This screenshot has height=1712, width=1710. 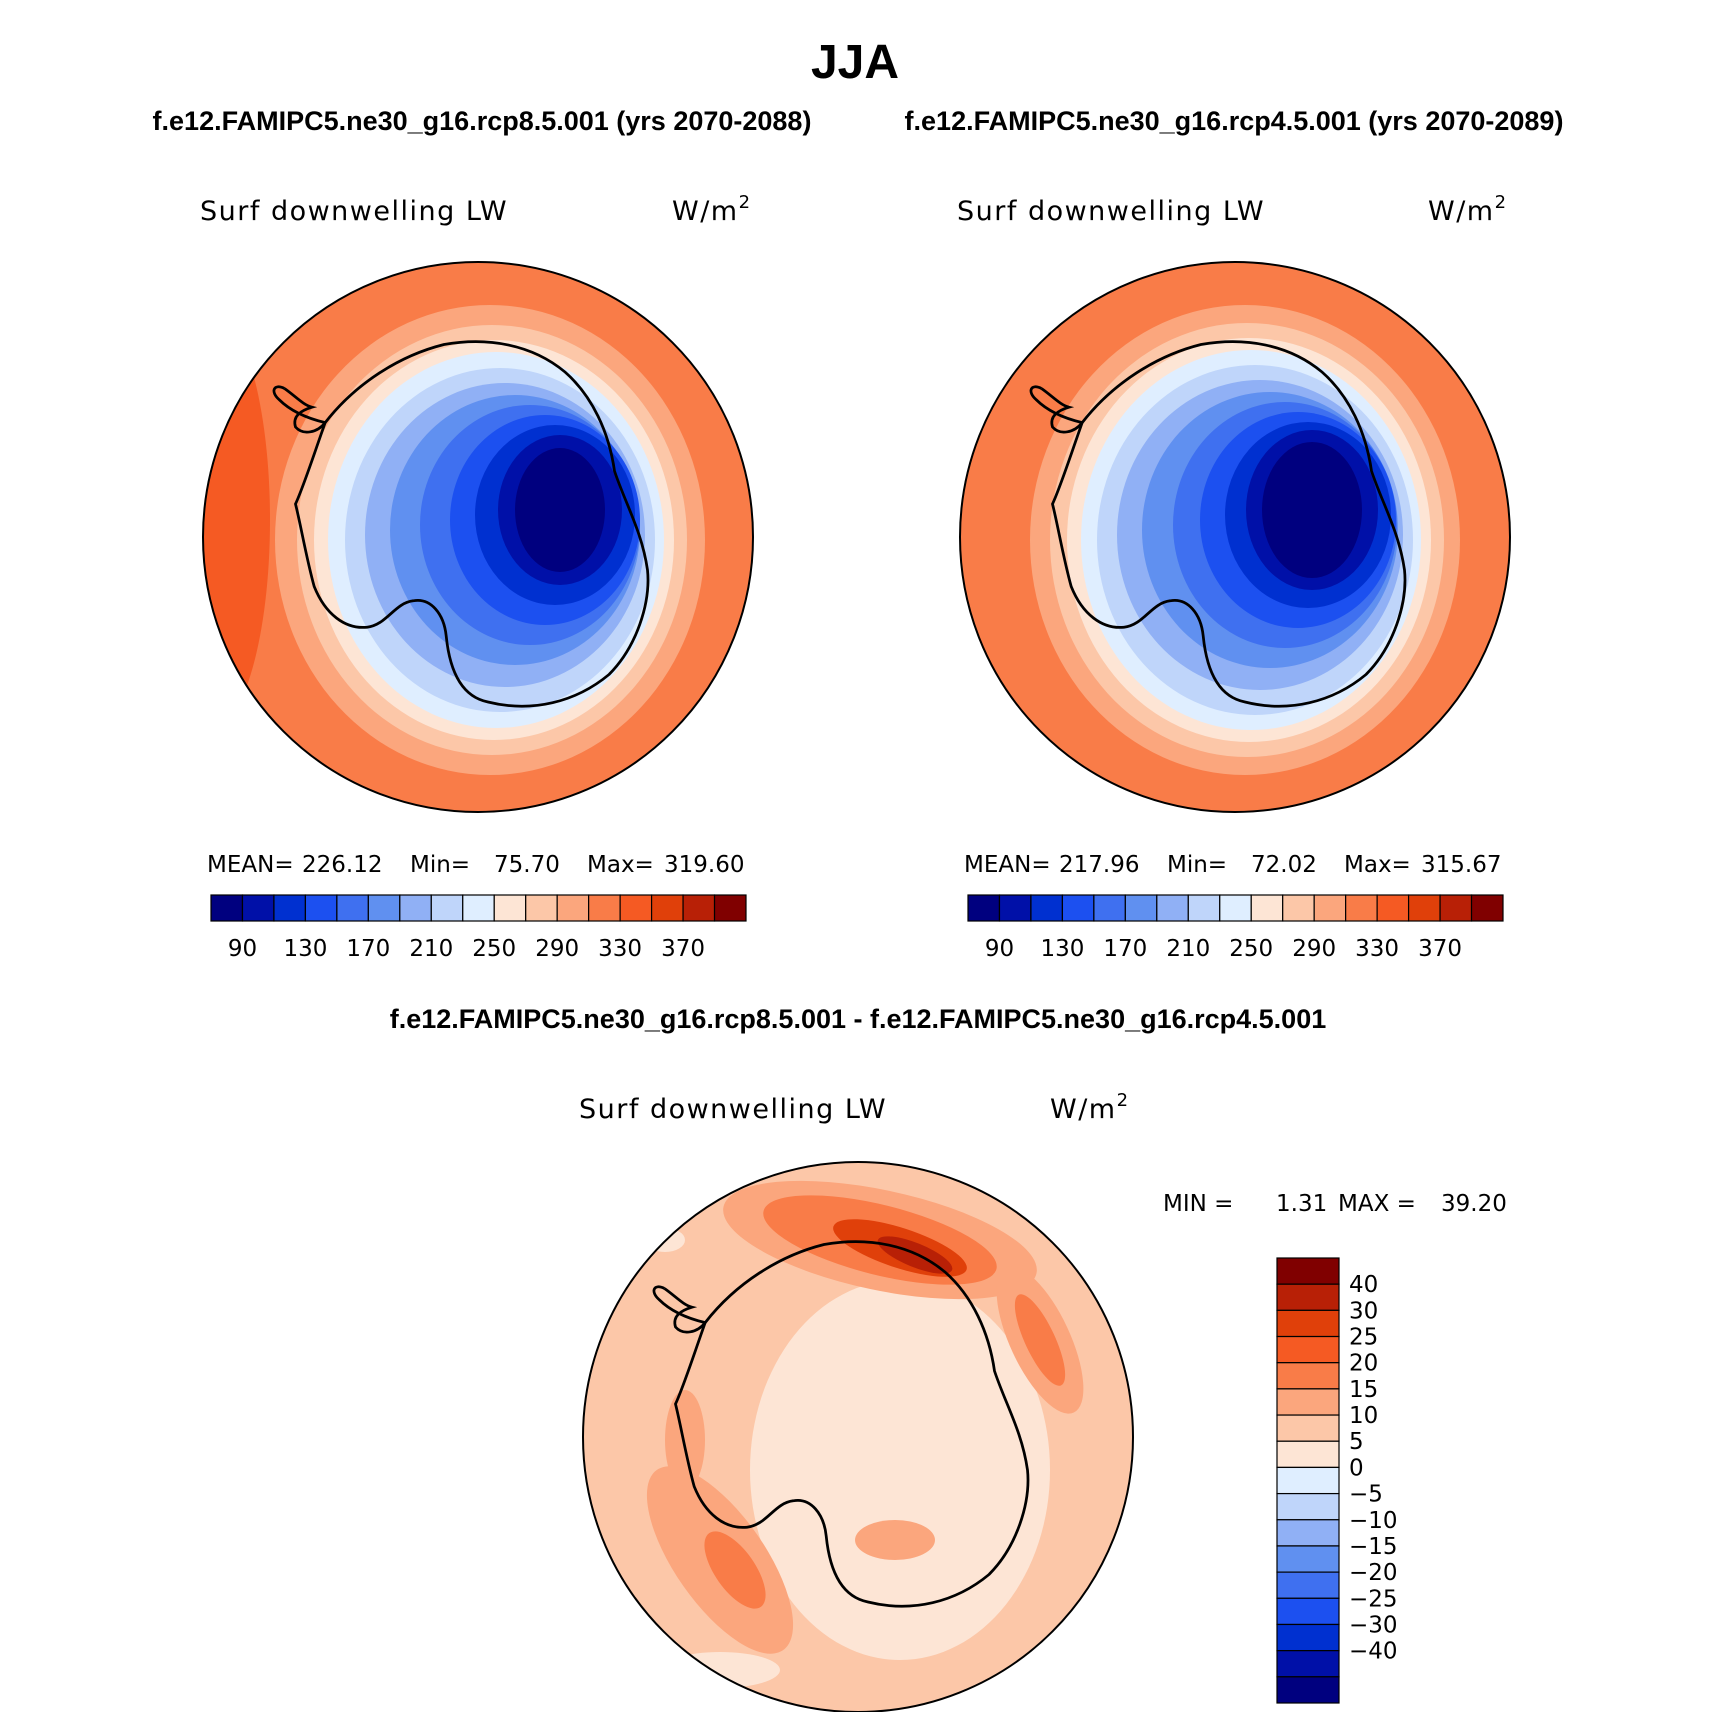 What do you see at coordinates (478, 928) in the screenshot?
I see `panel-1-colorbar: 90 130 170 210 250 290 330 370` at bounding box center [478, 928].